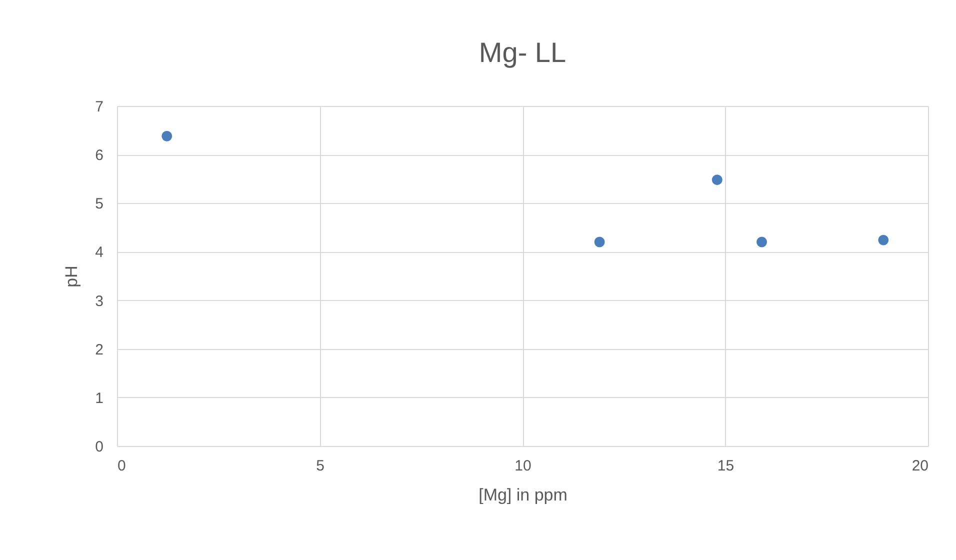 The width and height of the screenshot is (956, 560). Describe the element at coordinates (72, 277) in the screenshot. I see `y-axis-title: pH` at that location.